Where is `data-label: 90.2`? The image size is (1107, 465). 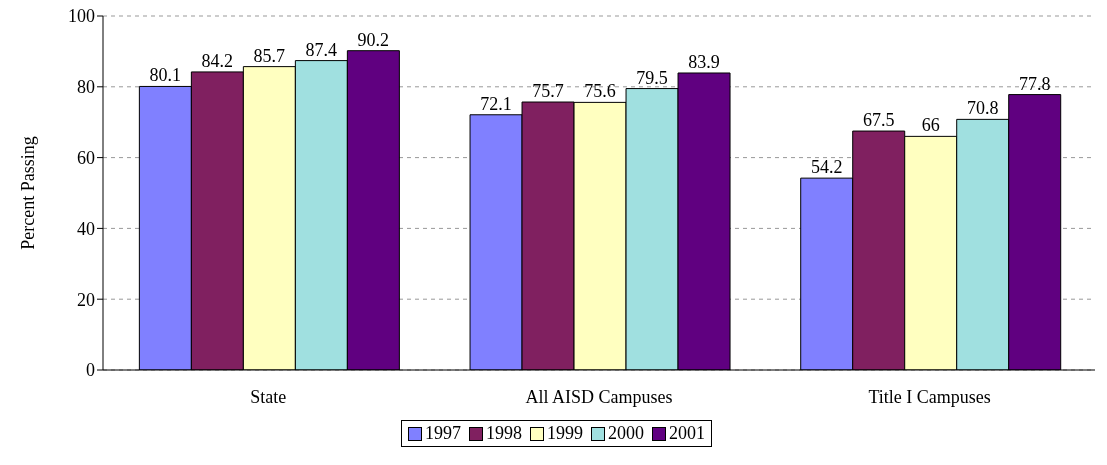
data-label: 90.2 is located at coordinates (373, 39).